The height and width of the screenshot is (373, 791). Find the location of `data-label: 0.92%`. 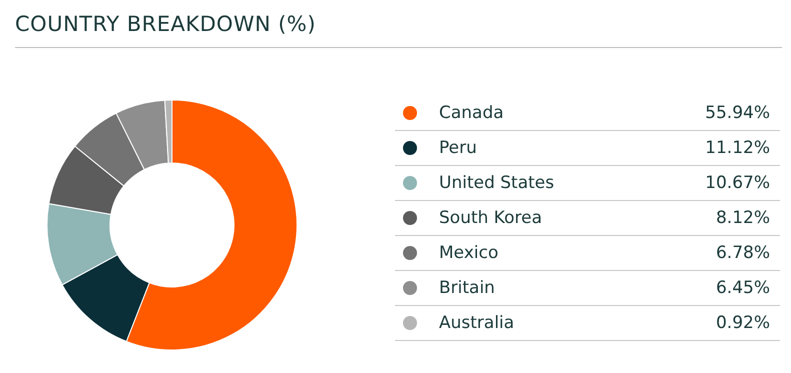

data-label: 0.92% is located at coordinates (743, 323).